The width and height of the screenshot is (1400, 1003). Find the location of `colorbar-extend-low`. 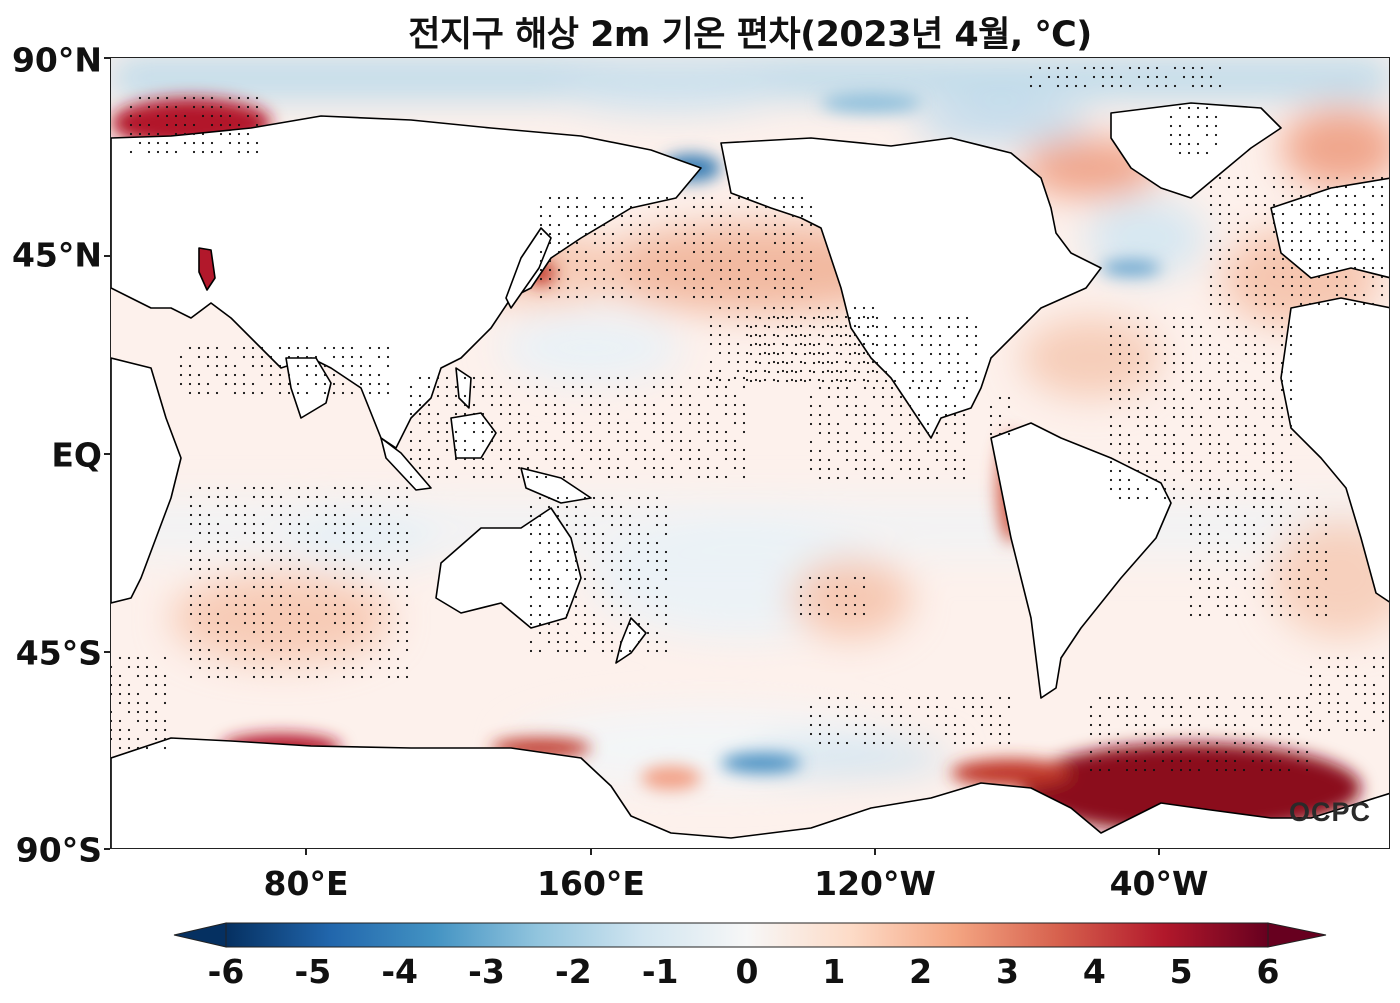

colorbar-extend-low is located at coordinates (200, 935).